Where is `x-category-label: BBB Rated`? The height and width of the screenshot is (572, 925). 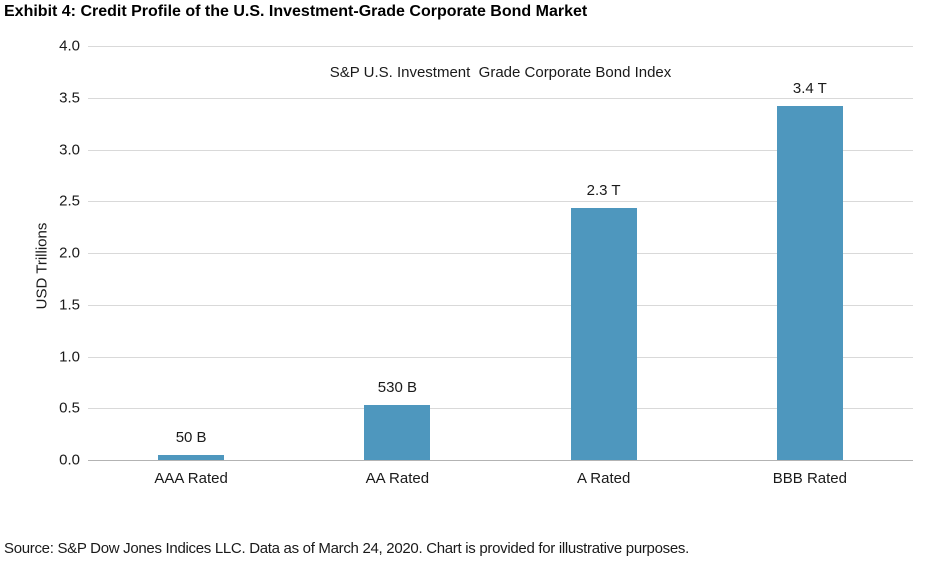 x-category-label: BBB Rated is located at coordinates (809, 478).